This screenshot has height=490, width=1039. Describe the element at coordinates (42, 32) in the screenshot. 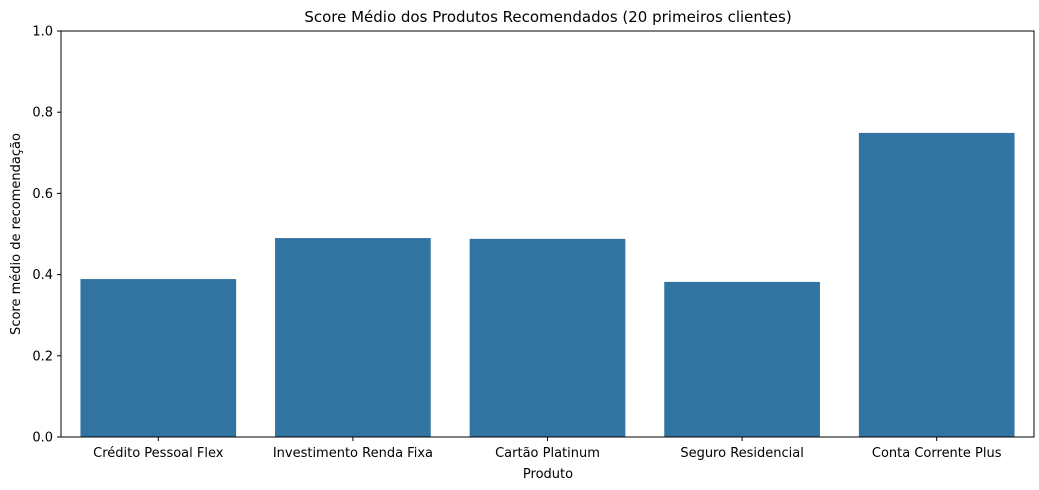

I see `y-tick-label: 1.0` at that location.